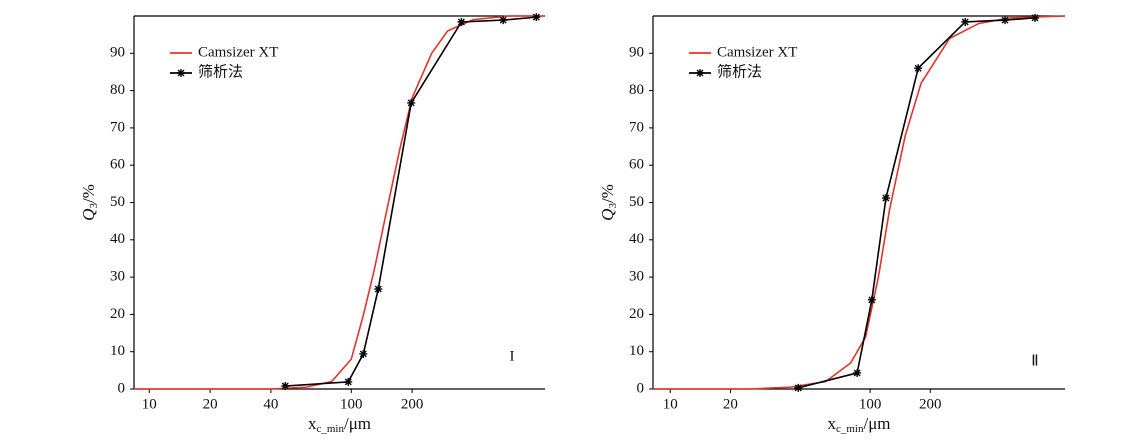 The image size is (1141, 442). I want to click on panel-label: Ⅱ, so click(1034, 361).